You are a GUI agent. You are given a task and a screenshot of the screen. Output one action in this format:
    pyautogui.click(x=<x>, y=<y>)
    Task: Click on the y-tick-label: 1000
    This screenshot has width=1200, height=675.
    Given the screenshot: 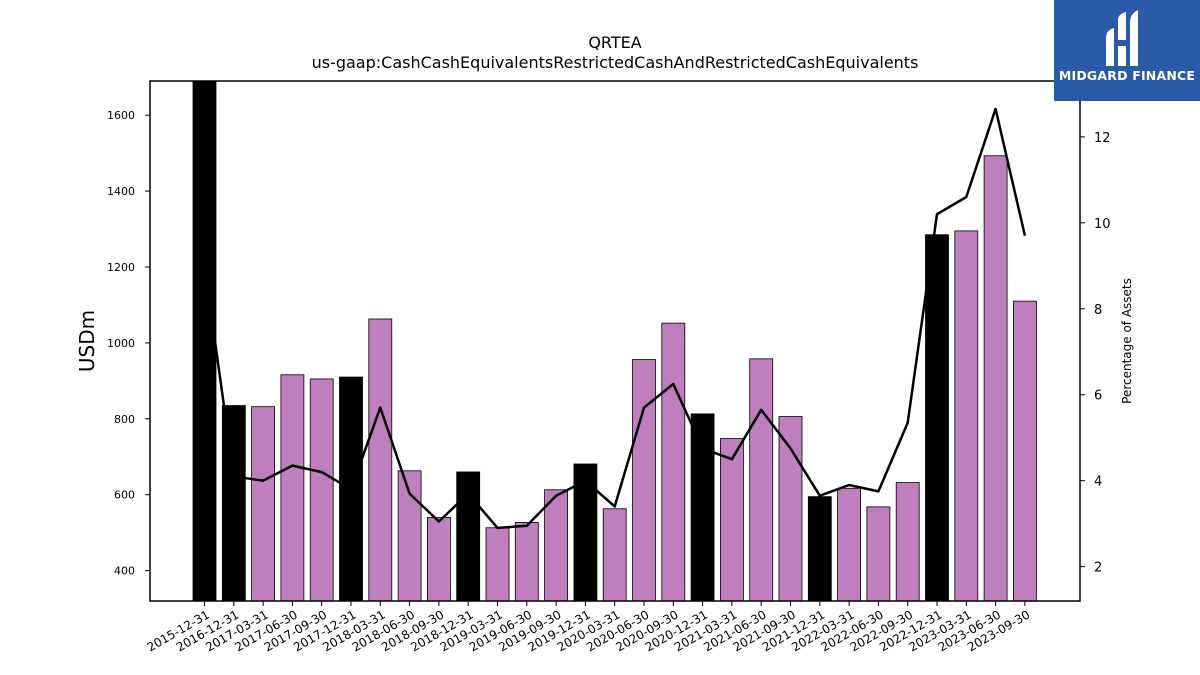 What is the action you would take?
    pyautogui.click(x=121, y=343)
    